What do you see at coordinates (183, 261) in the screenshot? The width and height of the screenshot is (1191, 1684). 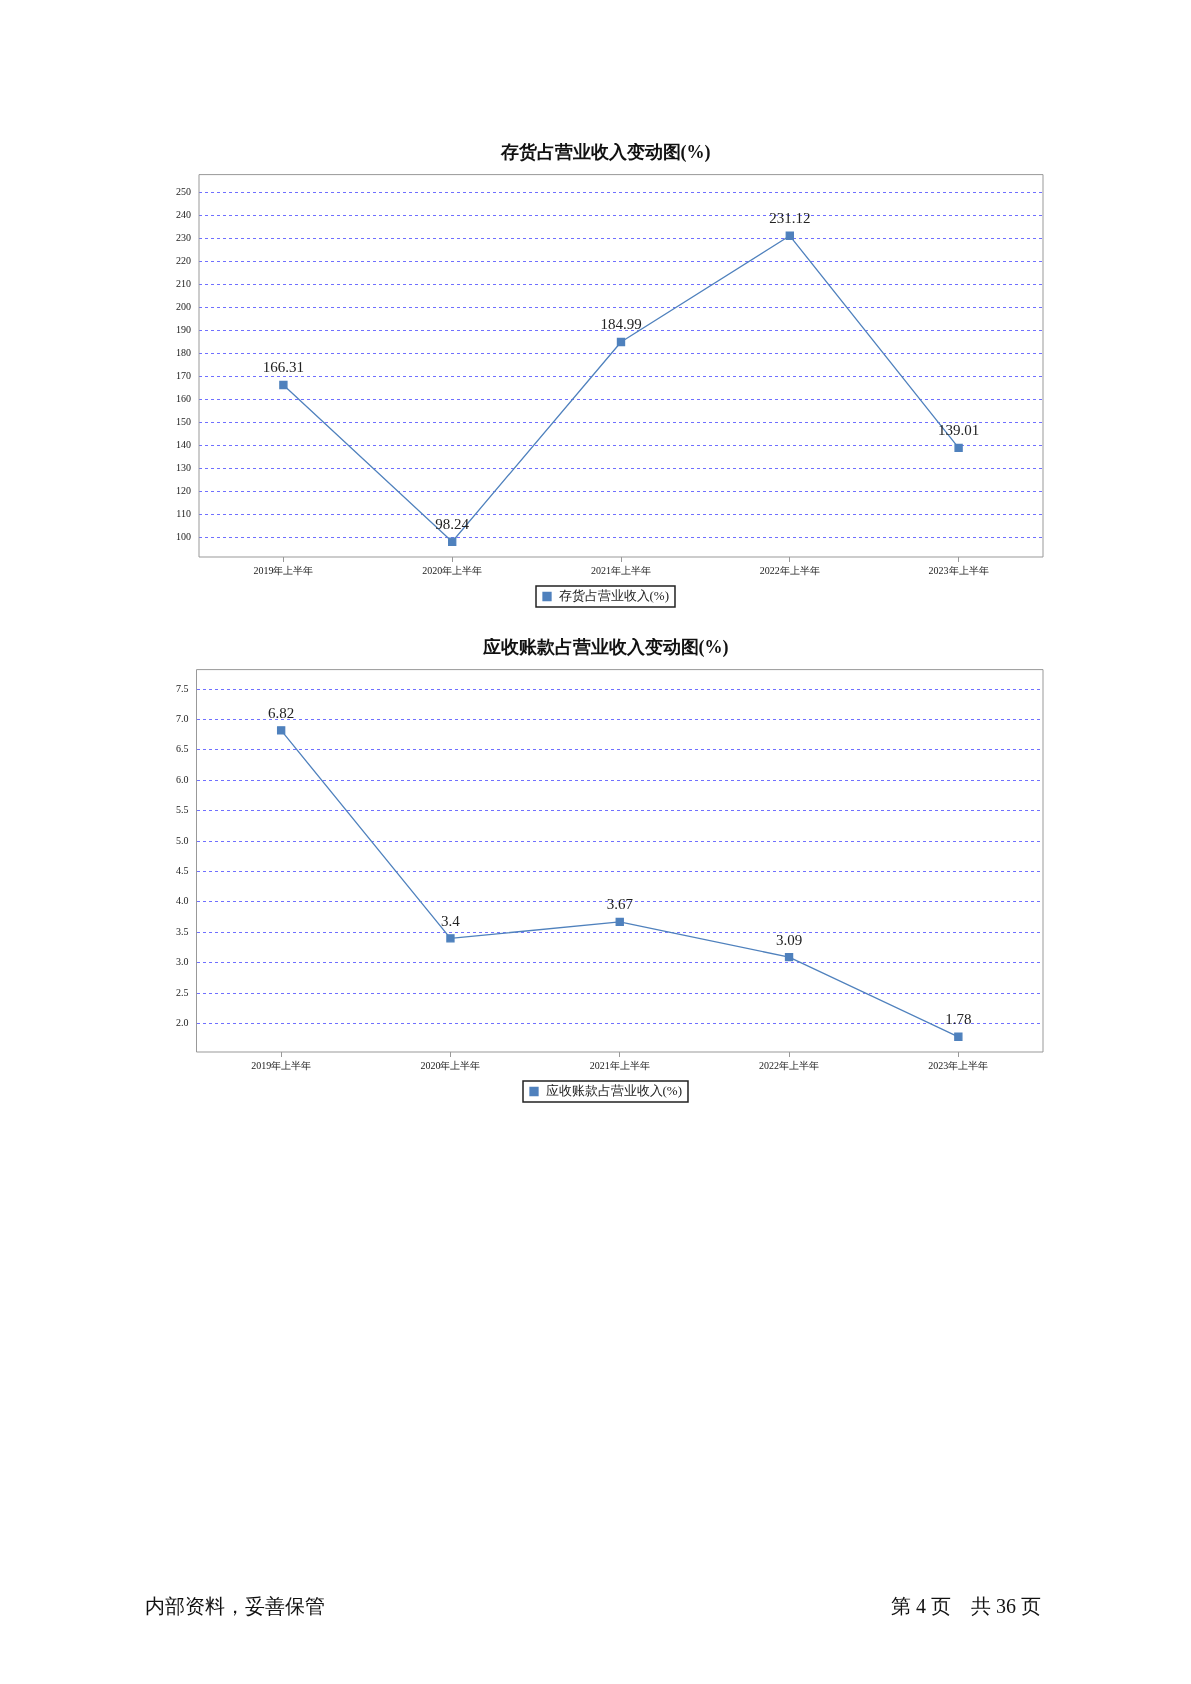 I see `y-tick-label: 220` at bounding box center [183, 261].